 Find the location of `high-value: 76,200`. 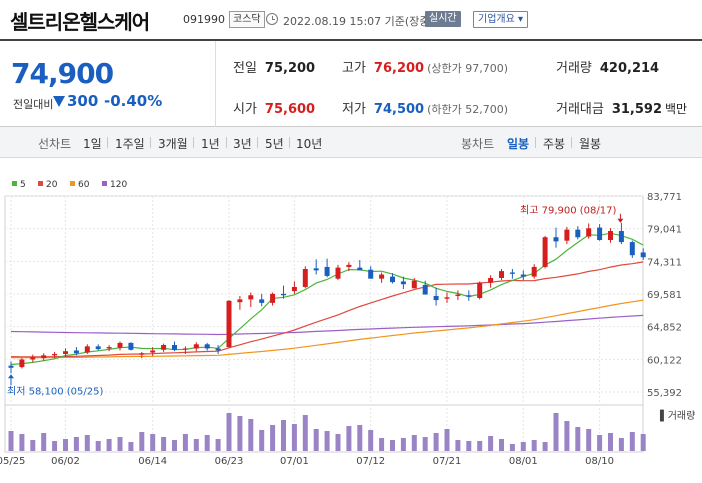

high-value: 76,200 is located at coordinates (399, 68).